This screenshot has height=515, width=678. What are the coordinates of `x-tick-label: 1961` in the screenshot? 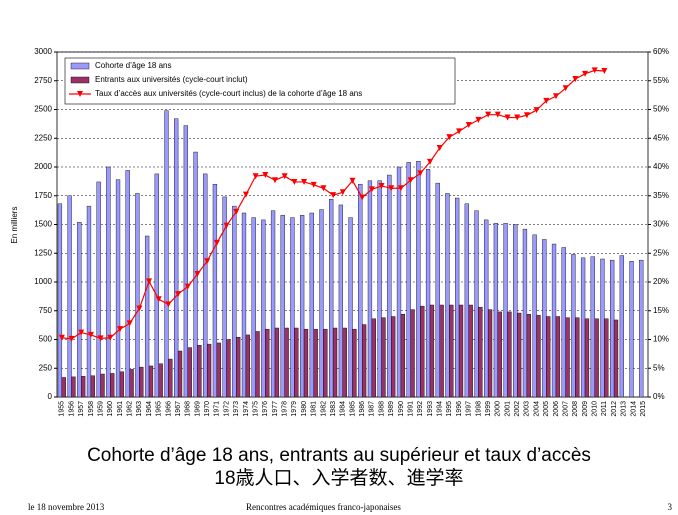 It's located at (120, 409).